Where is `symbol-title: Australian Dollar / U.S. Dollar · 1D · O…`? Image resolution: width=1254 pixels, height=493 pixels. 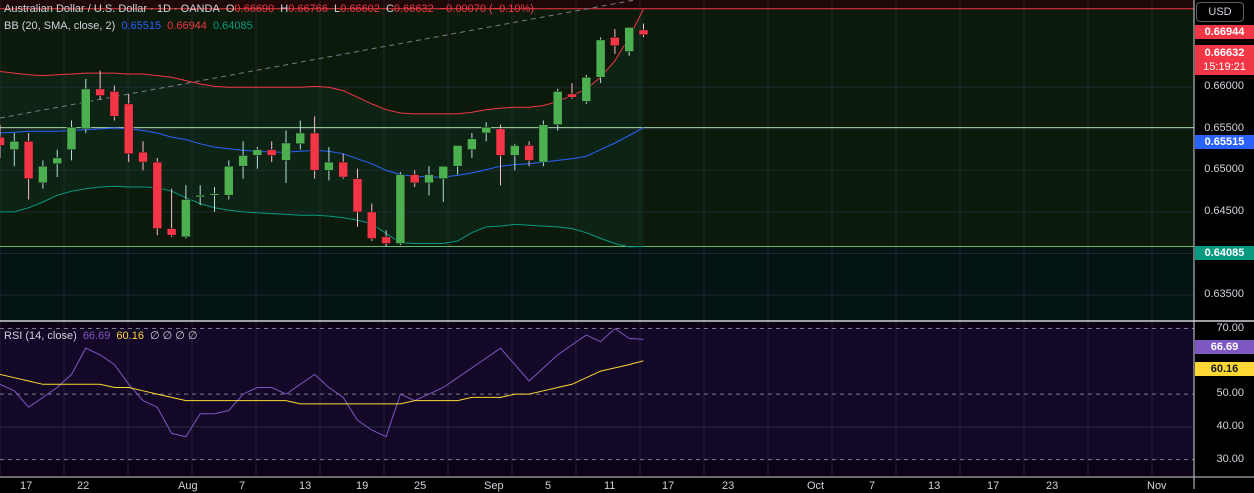 symbol-title: Australian Dollar / U.S. Dollar · 1D · O… is located at coordinates (112, 9).